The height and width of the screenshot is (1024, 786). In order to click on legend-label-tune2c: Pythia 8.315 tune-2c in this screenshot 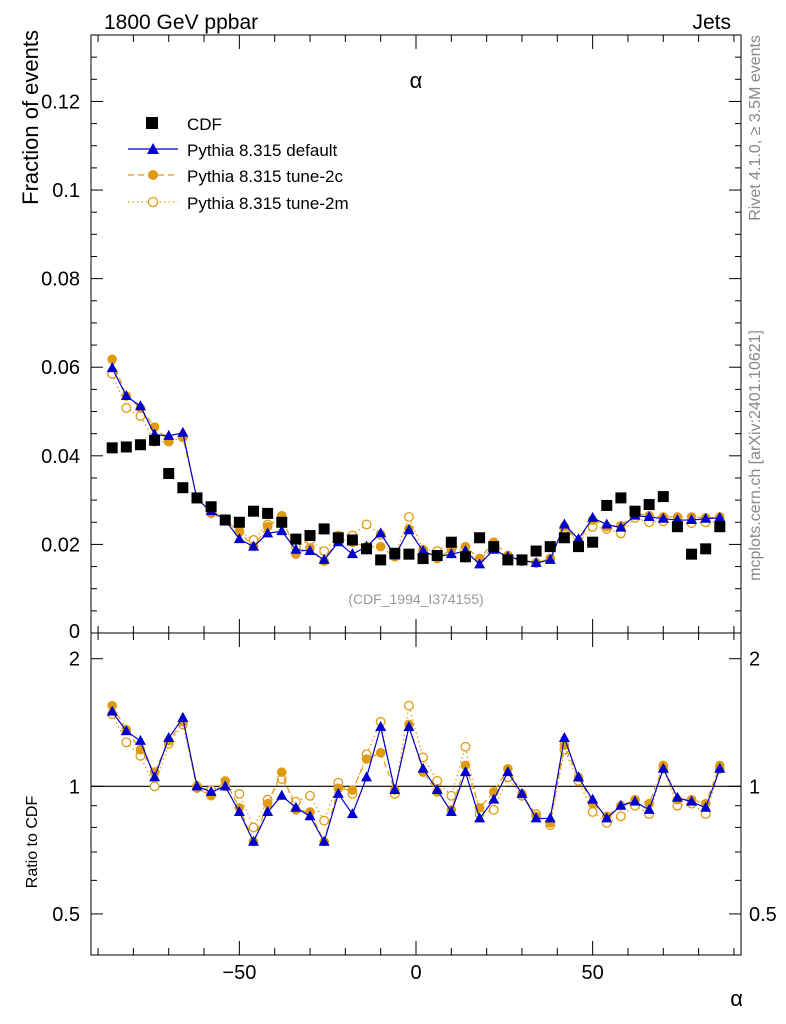, I will do `click(265, 176)`.